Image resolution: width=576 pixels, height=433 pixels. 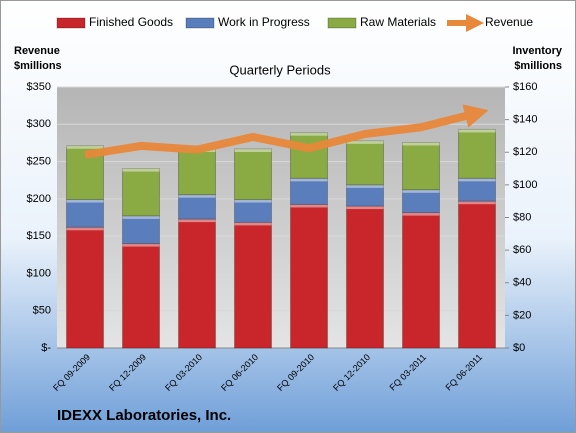 What do you see at coordinates (525, 185) in the screenshot?
I see `y2-tick-label: $100` at bounding box center [525, 185].